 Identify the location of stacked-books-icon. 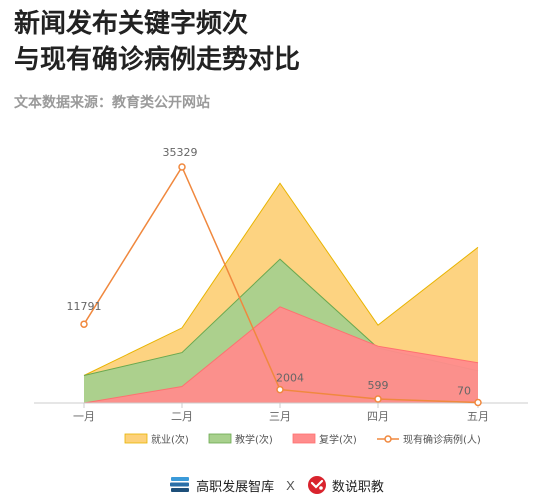
(180, 485).